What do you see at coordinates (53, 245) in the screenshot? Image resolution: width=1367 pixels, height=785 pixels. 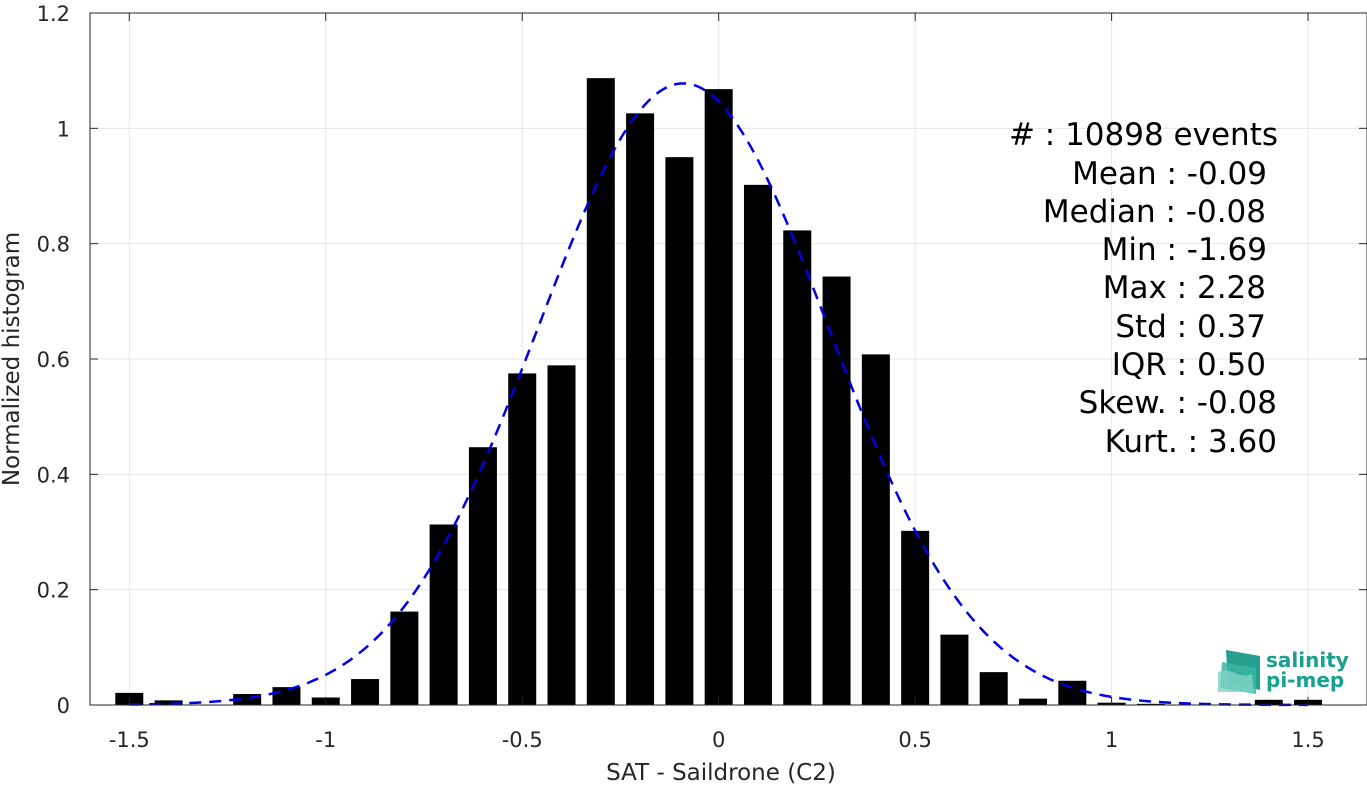 I see `y-tick-label: 0.8` at bounding box center [53, 245].